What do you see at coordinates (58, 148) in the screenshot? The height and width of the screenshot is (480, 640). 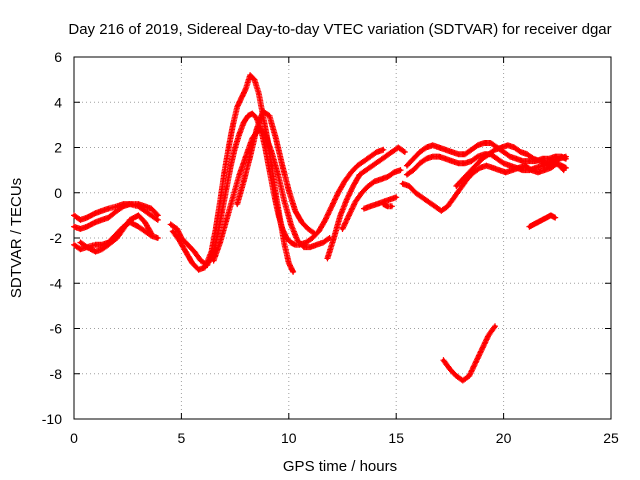 I see `y-tick-label: 2` at bounding box center [58, 148].